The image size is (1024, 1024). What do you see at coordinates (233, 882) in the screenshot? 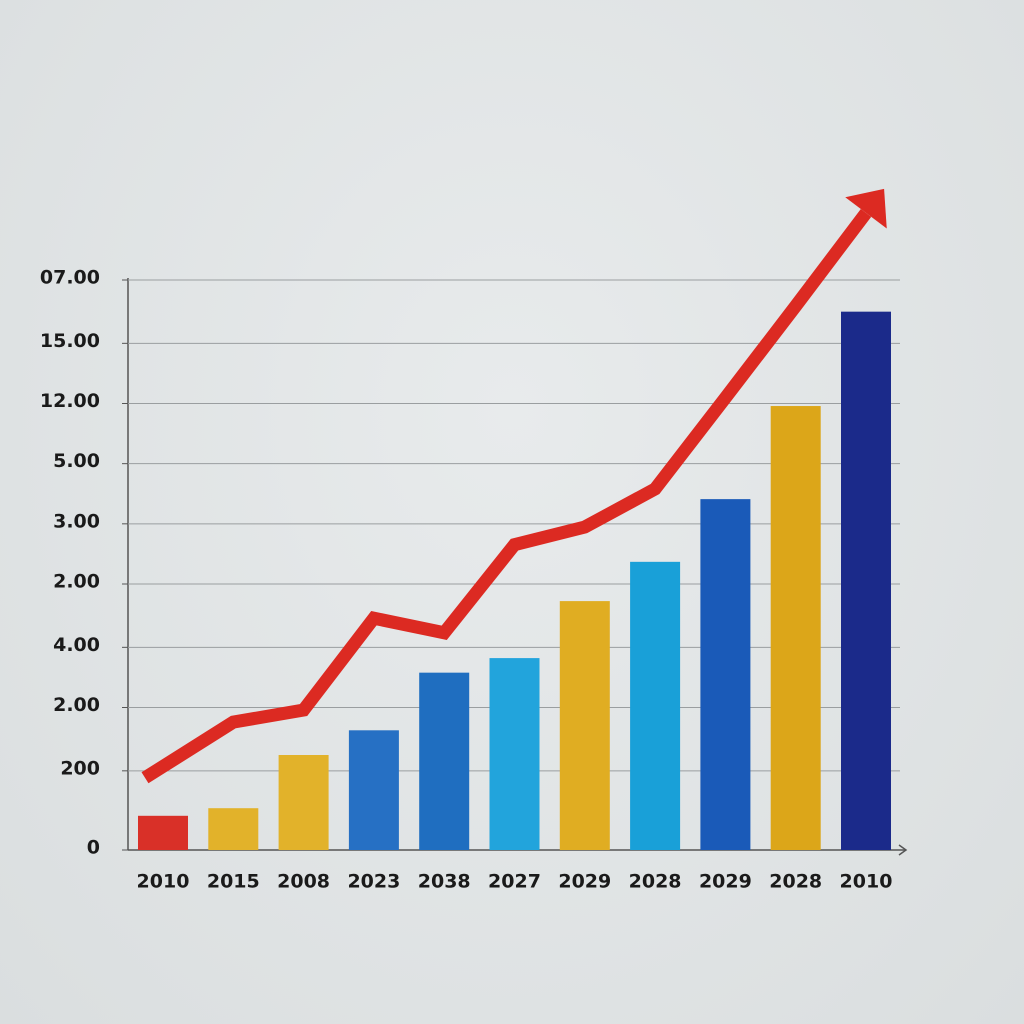
I see `x-tick-label: 2015` at bounding box center [233, 882].